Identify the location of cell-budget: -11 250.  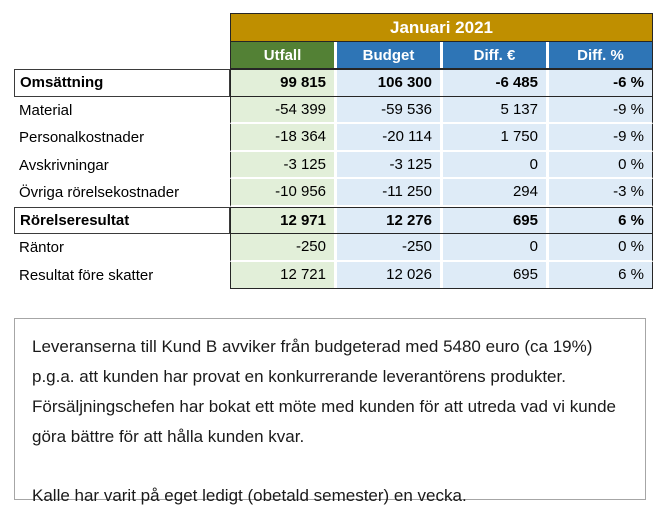
(388, 192).